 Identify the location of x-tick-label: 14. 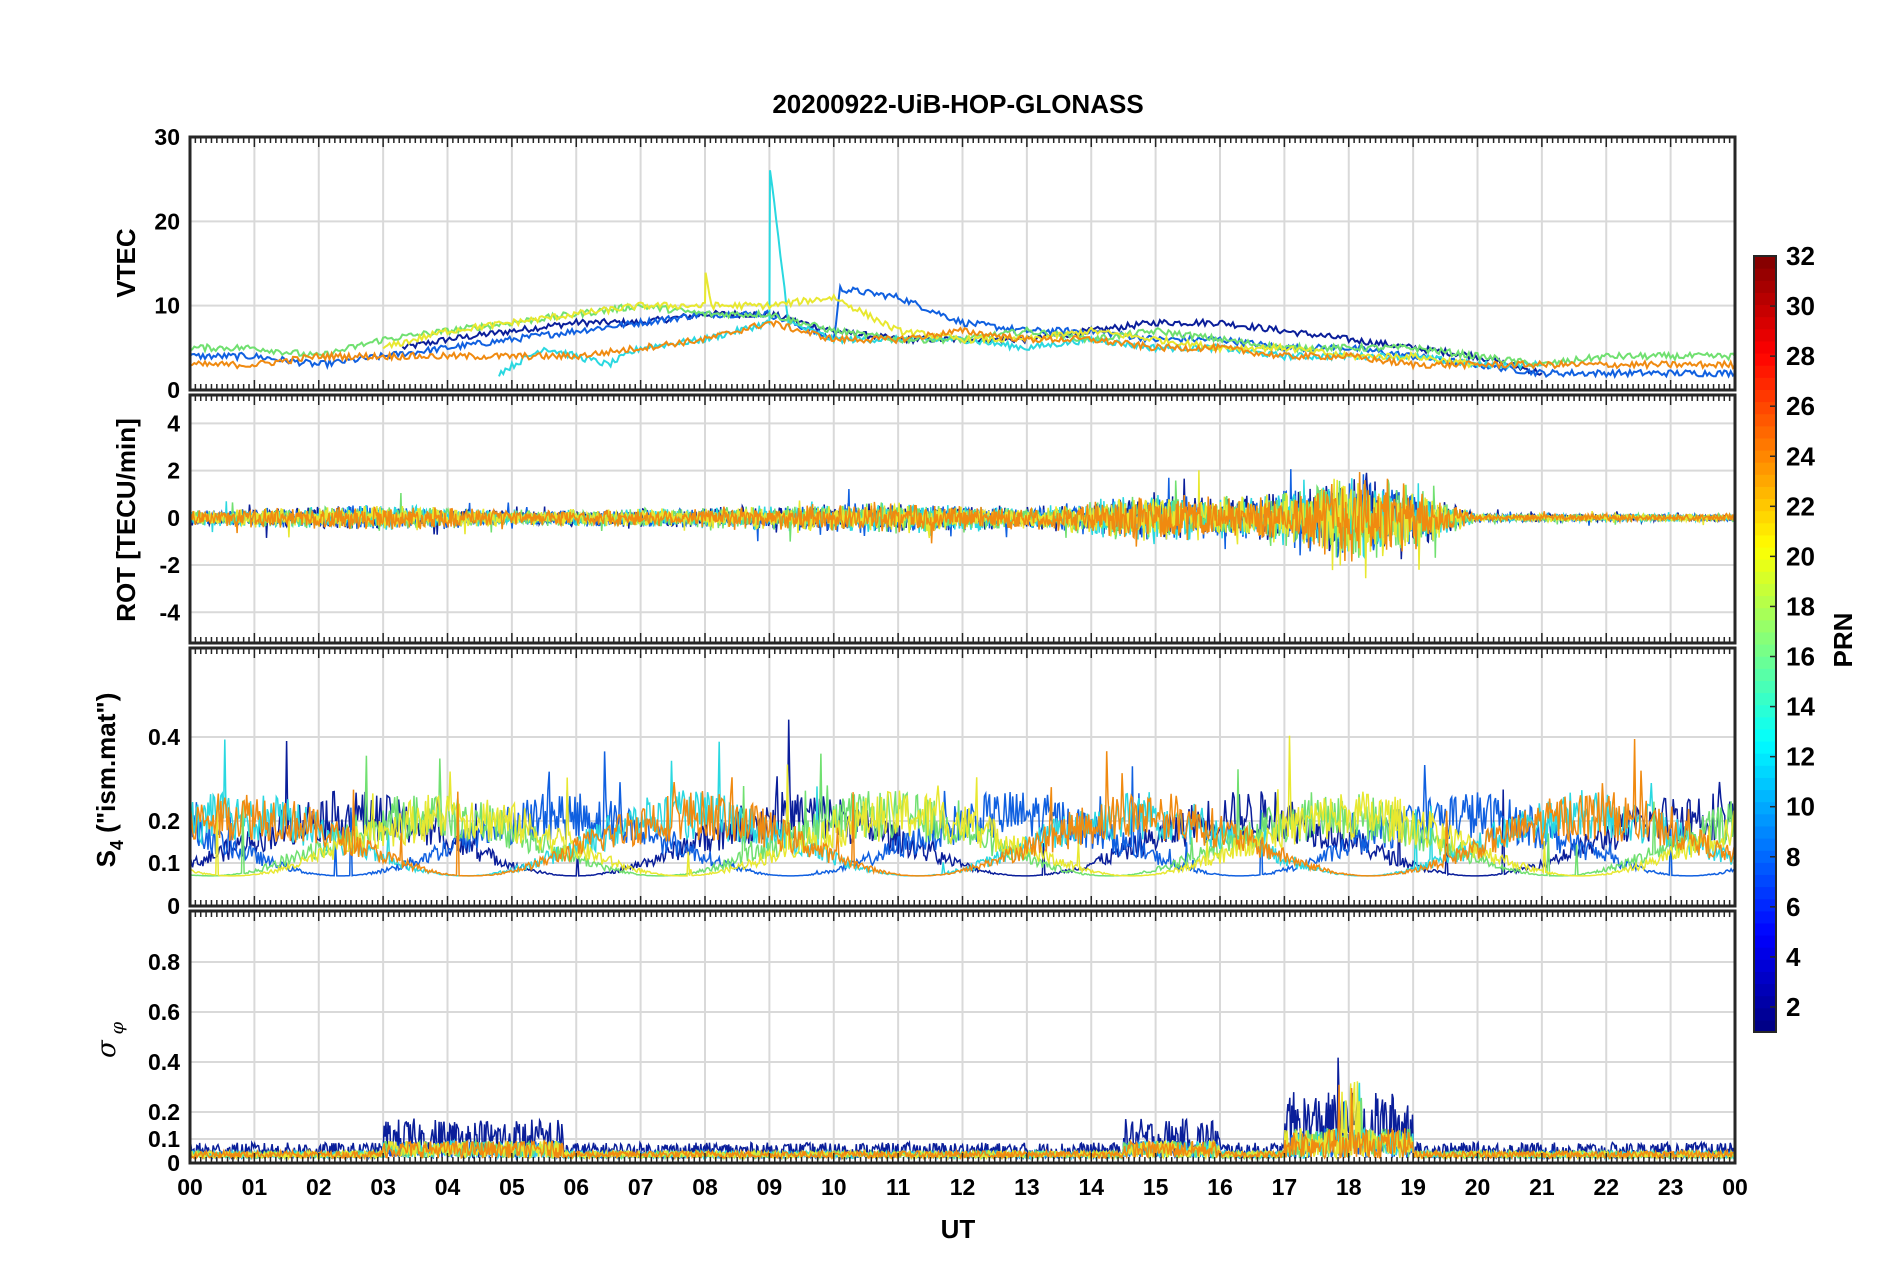
(1091, 1187).